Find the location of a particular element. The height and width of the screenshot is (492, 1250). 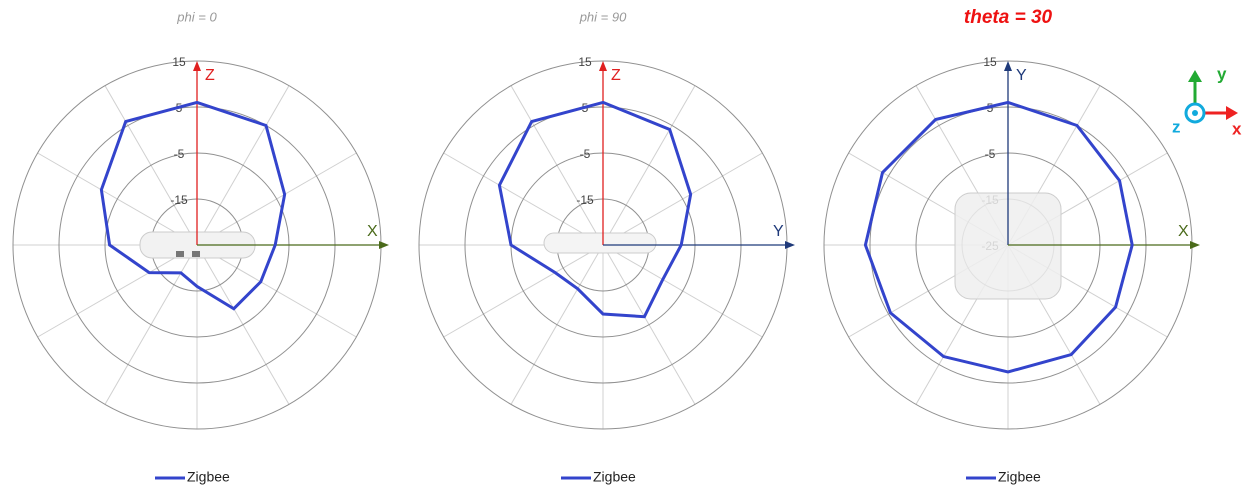

icon-z: z is located at coordinates (1176, 126).